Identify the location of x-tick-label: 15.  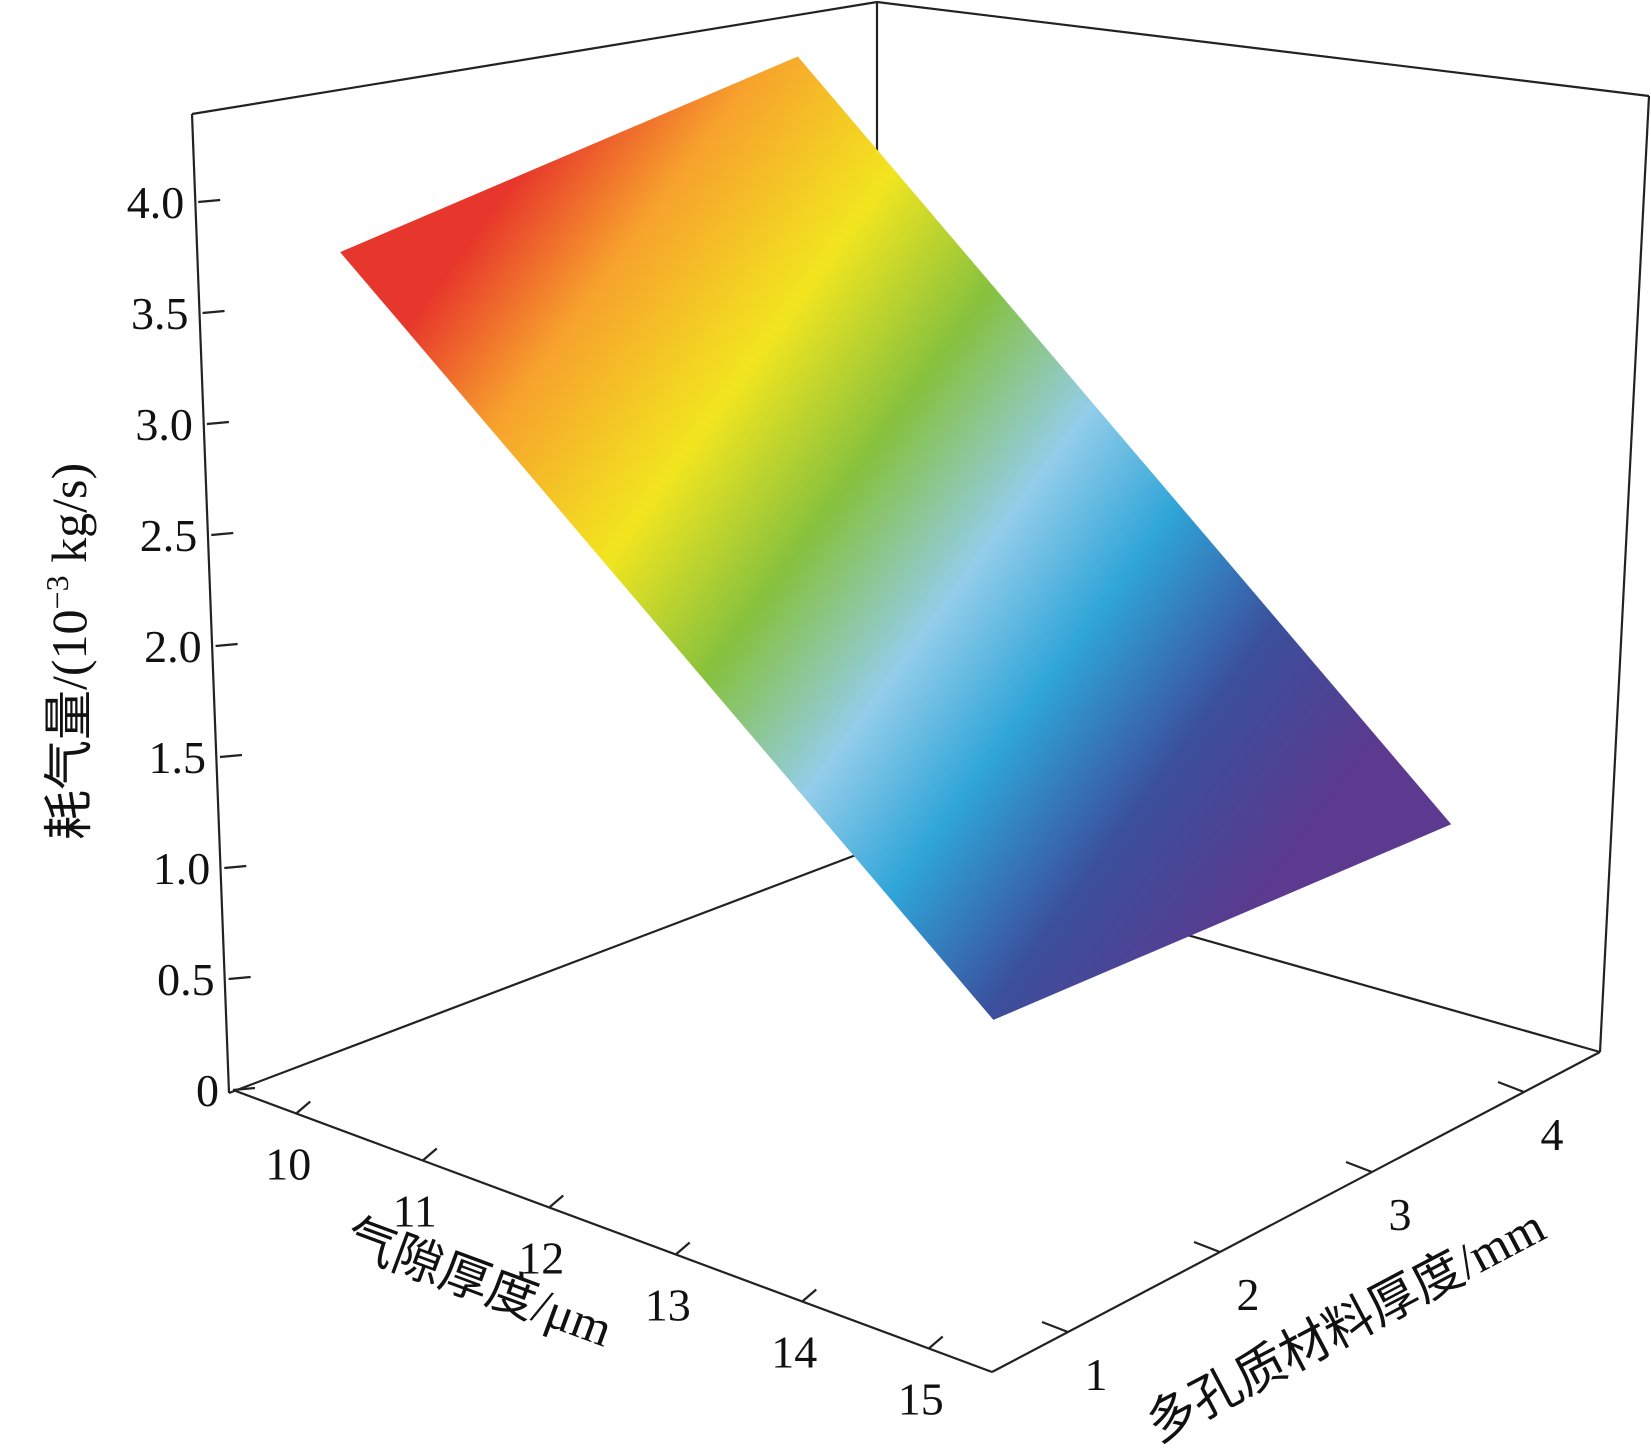
(921, 1399).